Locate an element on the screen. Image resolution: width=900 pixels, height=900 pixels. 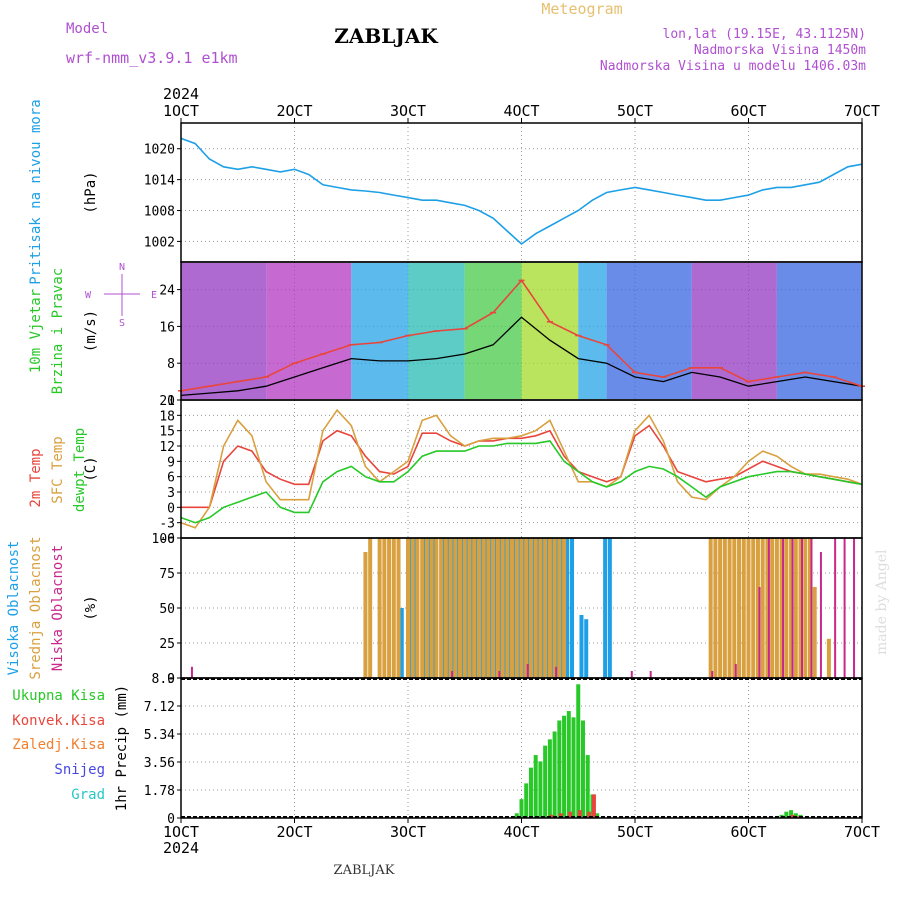
ytick-label: 8 is located at coordinates (171, 364).